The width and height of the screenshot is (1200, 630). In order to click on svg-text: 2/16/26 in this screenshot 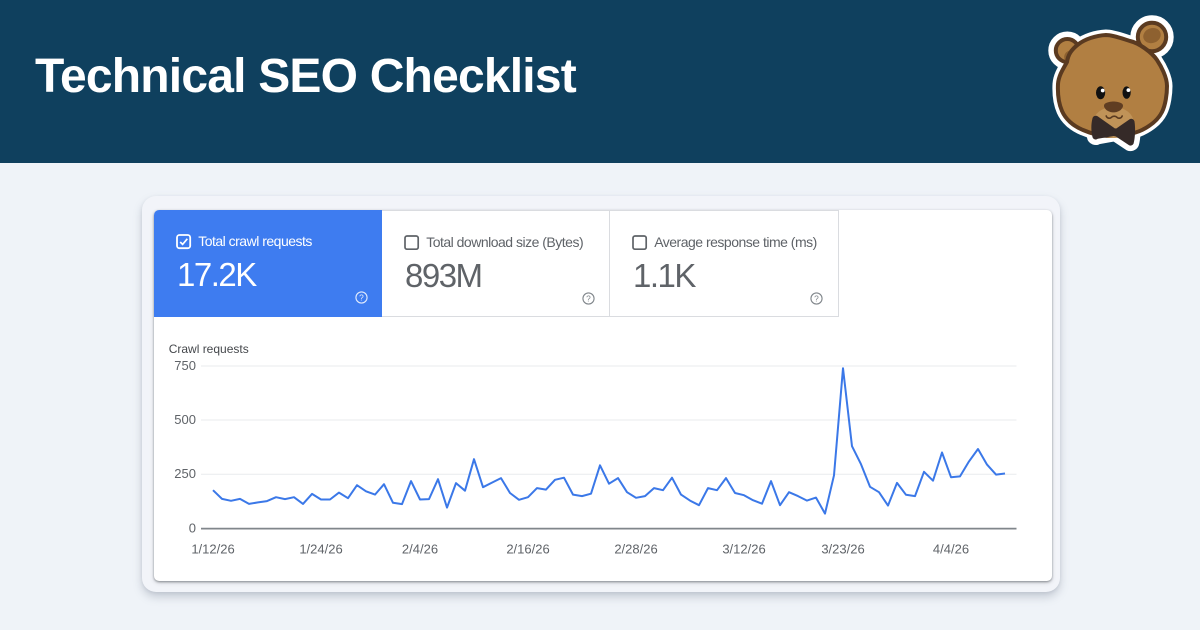, I will do `click(527, 549)`.